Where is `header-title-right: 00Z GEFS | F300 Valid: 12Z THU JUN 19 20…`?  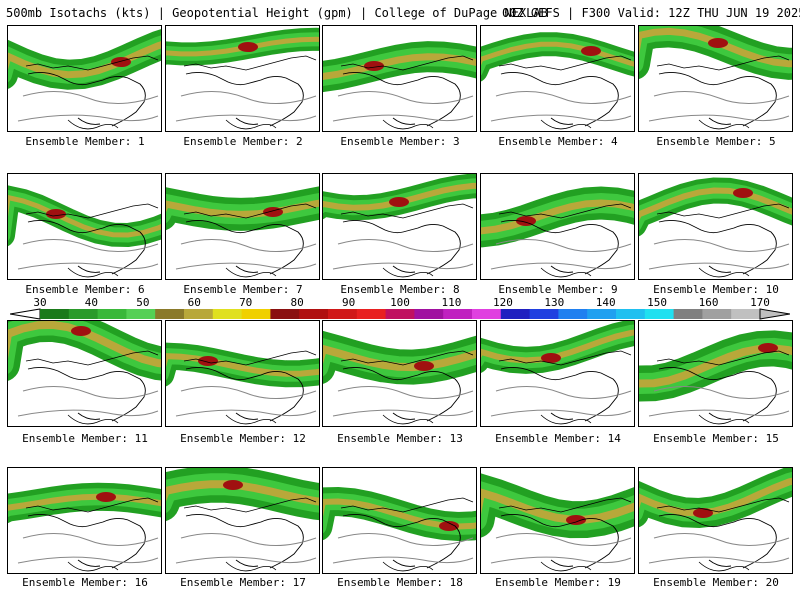
header-title-right: 00Z GEFS | F300 Valid: 12Z THU JUN 19 20… is located at coordinates (651, 13).